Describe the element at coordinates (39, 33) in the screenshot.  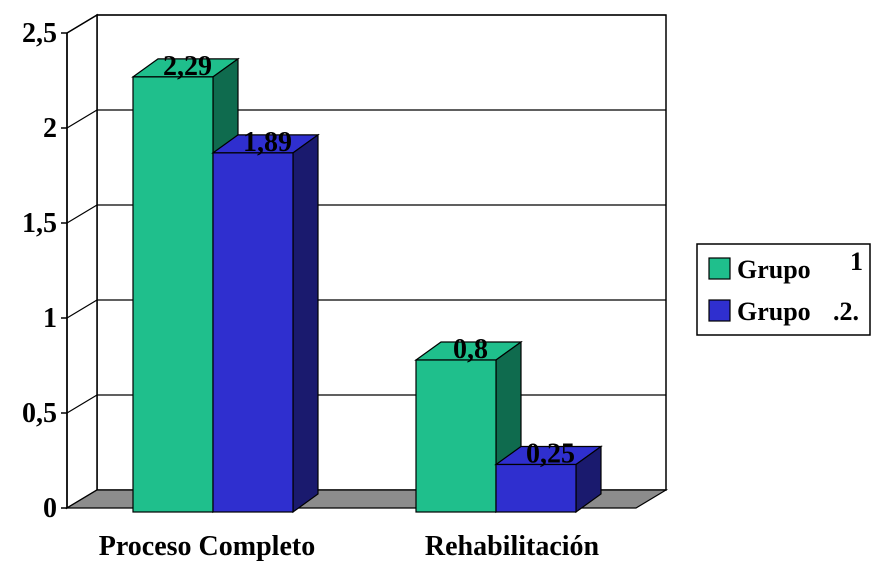
I see `y-tick-label: 2,5` at that location.